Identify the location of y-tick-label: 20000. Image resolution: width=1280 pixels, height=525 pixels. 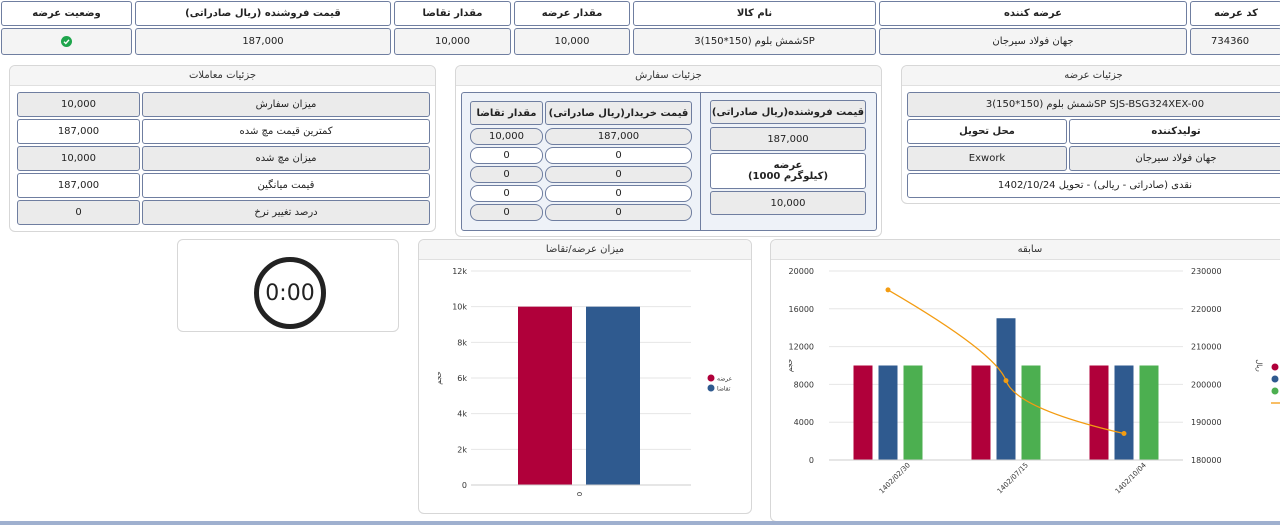
(801, 271).